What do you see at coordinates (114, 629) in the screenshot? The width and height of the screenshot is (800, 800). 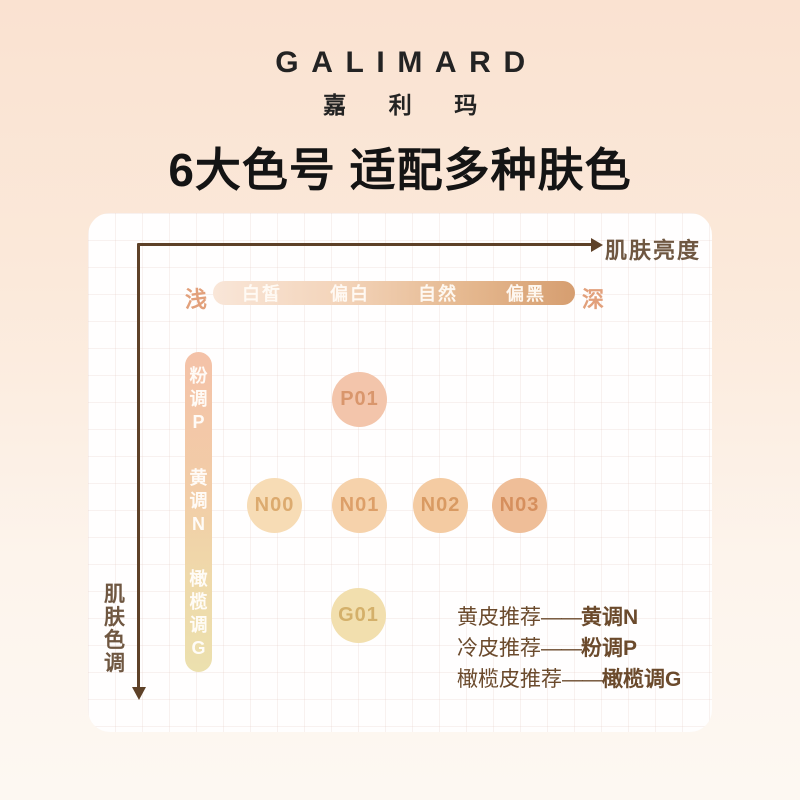 I see `y-axis-label: 肌肤色调` at bounding box center [114, 629].